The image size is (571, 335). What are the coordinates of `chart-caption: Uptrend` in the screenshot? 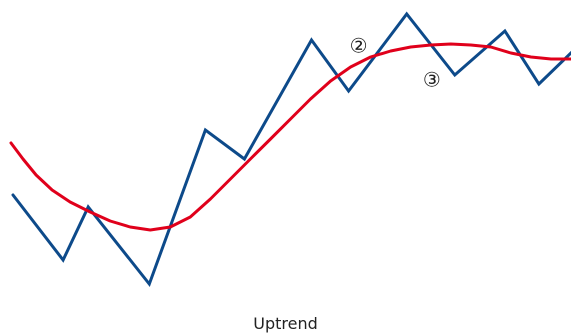 It's located at (285, 323).